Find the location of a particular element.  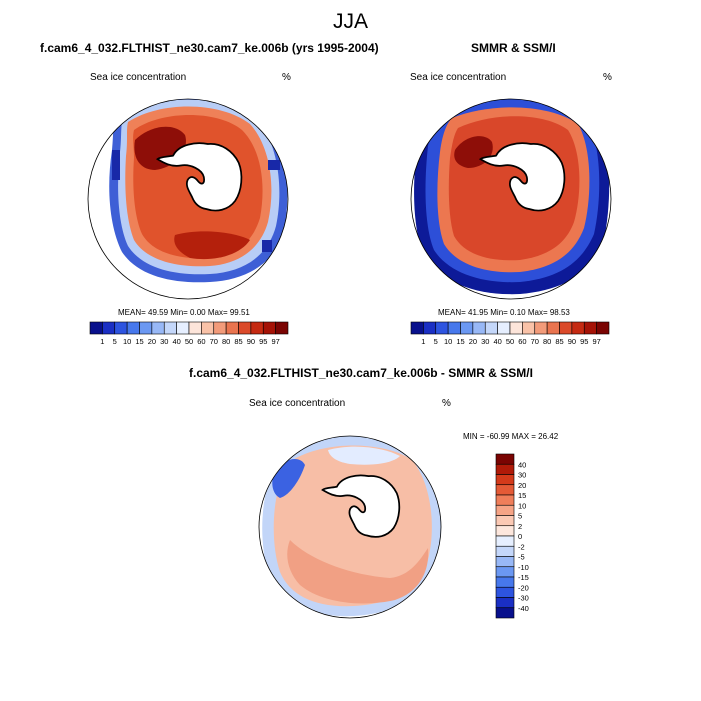

colorbar-tick-label: 2 is located at coordinates (520, 526).